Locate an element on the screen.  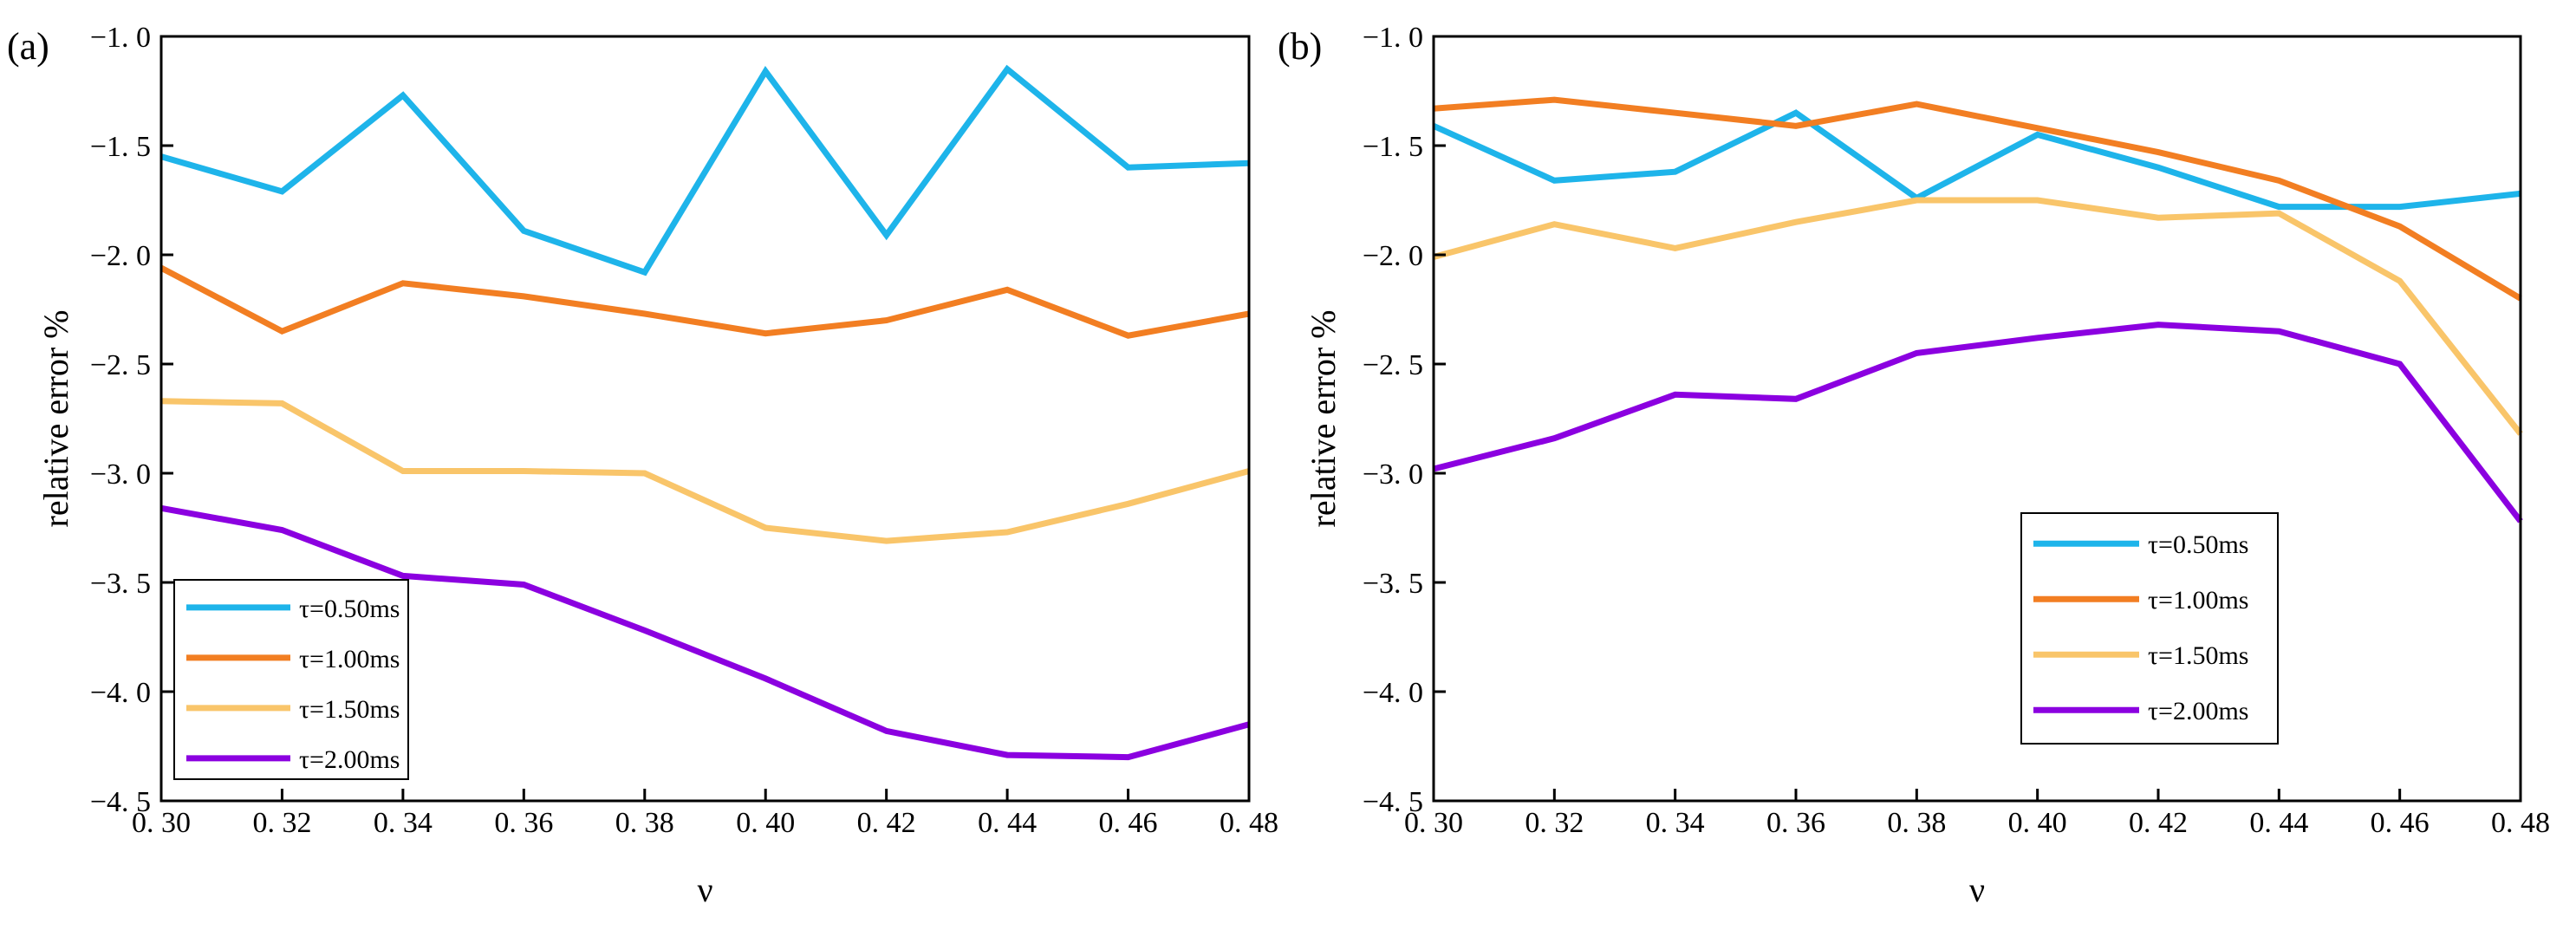
panel-b-y-tick-label: −1. 5 is located at coordinates (1393, 147).